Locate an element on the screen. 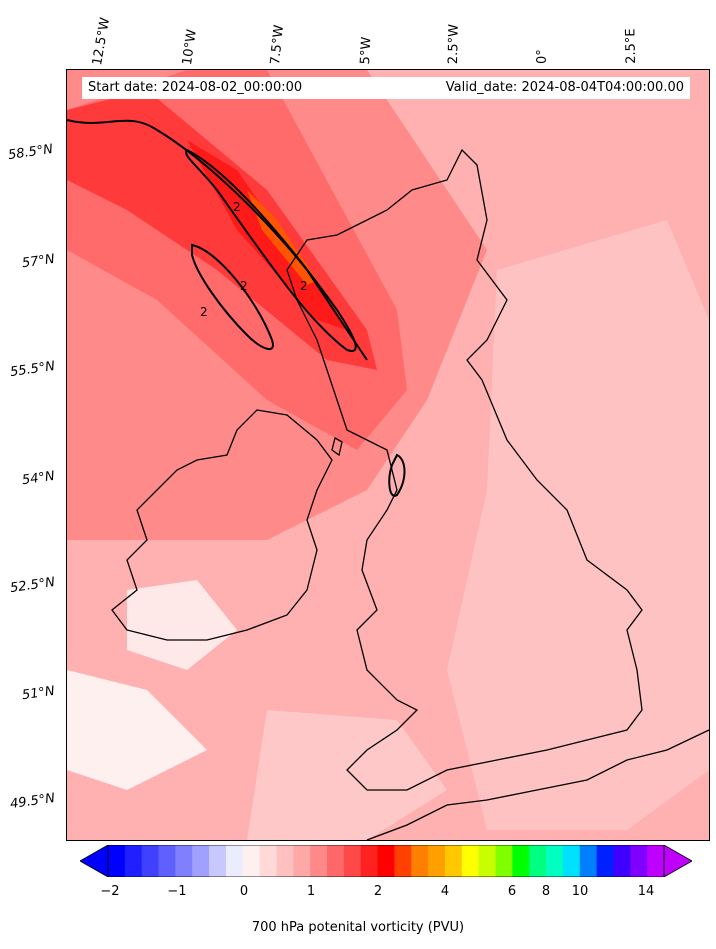  valid-date-text: Valid_date: 2024-08-04T04:00:00.00 is located at coordinates (564, 87).